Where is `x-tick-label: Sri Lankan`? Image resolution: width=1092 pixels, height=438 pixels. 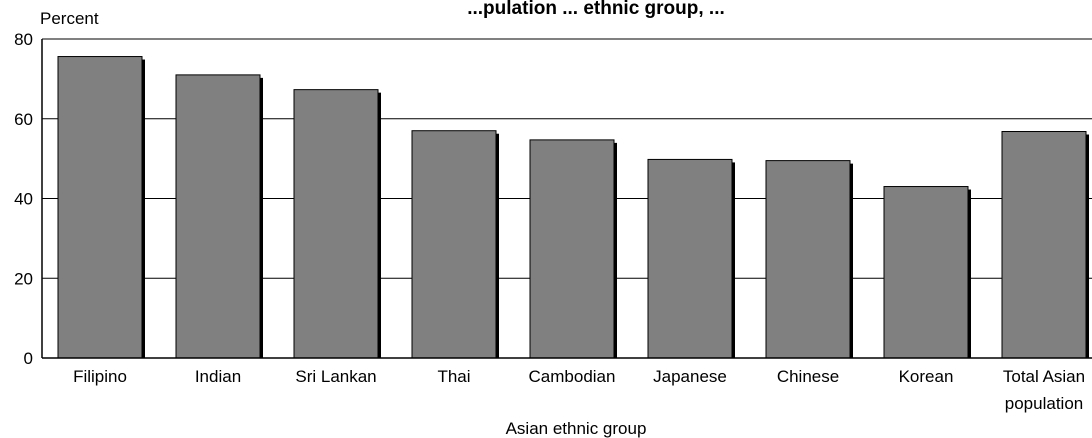 x-tick-label: Sri Lankan is located at coordinates (335, 376).